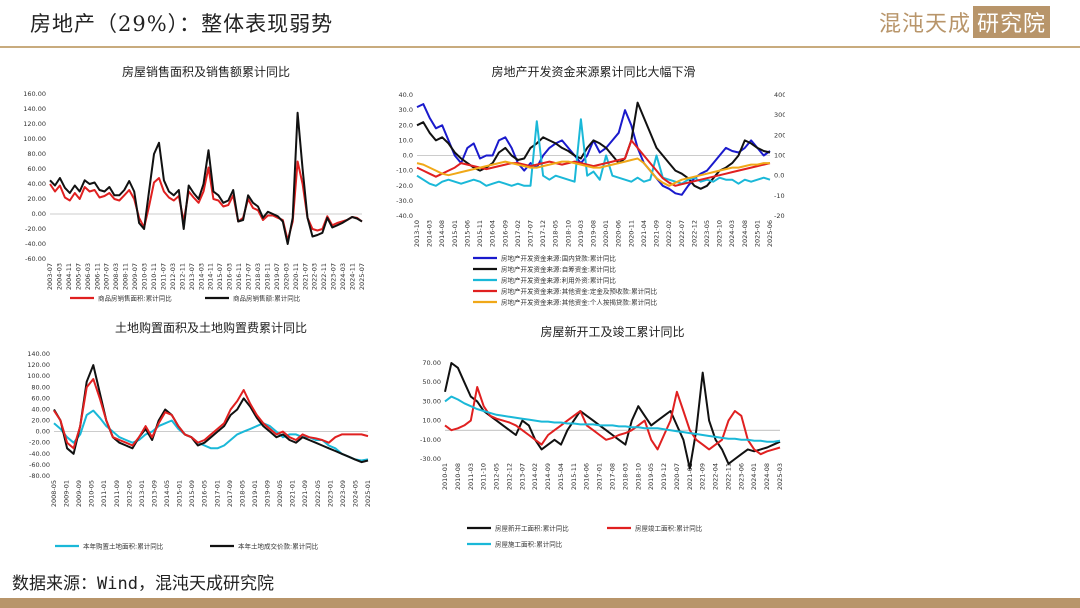  Describe the element at coordinates (406, 95) in the screenshot. I see `y-tick-label: 40.0` at that location.